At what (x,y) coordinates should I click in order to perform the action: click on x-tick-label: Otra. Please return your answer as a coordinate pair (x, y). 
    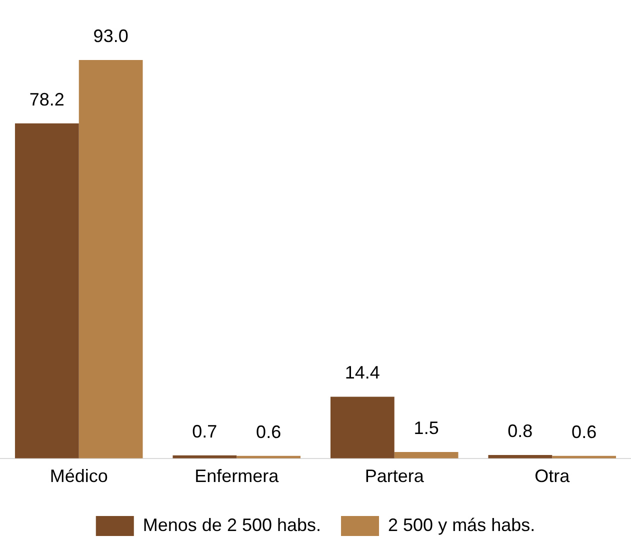
    Looking at the image, I should click on (552, 476).